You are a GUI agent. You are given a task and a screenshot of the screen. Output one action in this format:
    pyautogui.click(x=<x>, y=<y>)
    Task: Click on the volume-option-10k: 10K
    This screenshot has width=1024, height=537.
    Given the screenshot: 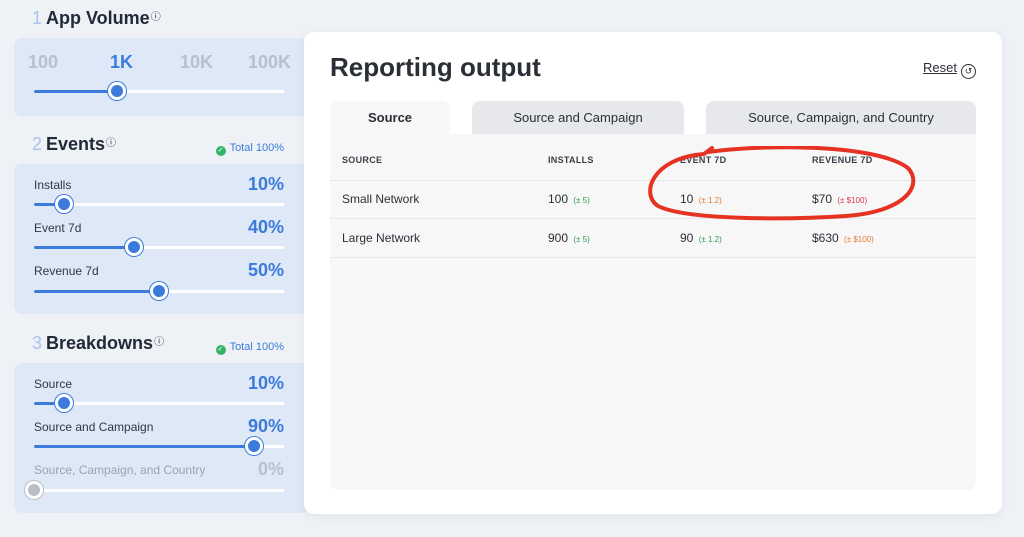 What is the action you would take?
    pyautogui.click(x=197, y=62)
    